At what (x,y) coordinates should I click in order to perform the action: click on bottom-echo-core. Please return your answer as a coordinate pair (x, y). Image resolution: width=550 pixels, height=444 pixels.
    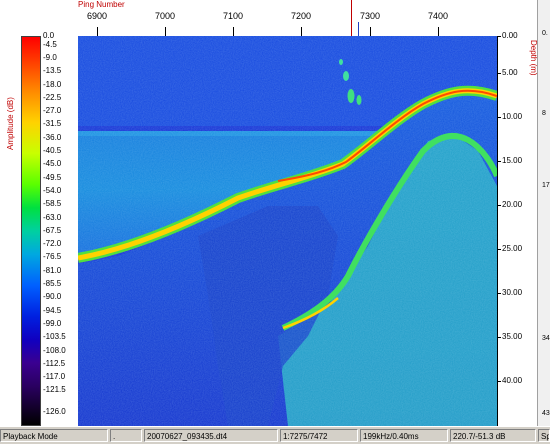
    Looking at the image, I should click on (387, 135).